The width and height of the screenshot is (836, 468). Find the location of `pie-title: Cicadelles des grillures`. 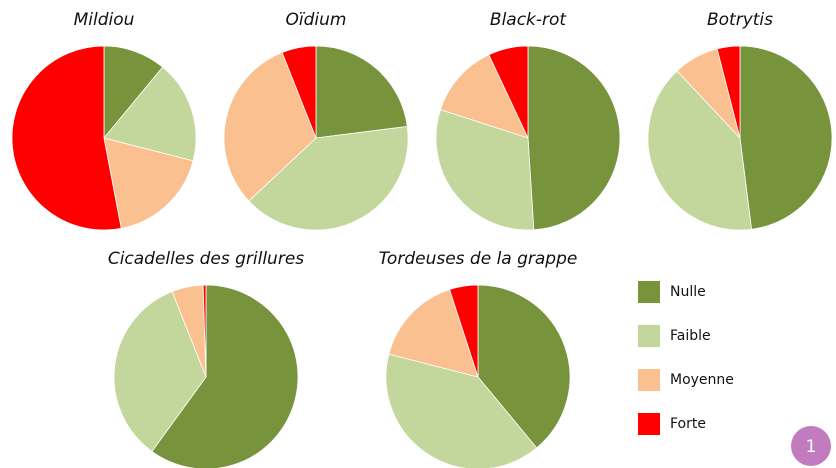

pie-title: Cicadelles des grillures is located at coordinates (206, 259).